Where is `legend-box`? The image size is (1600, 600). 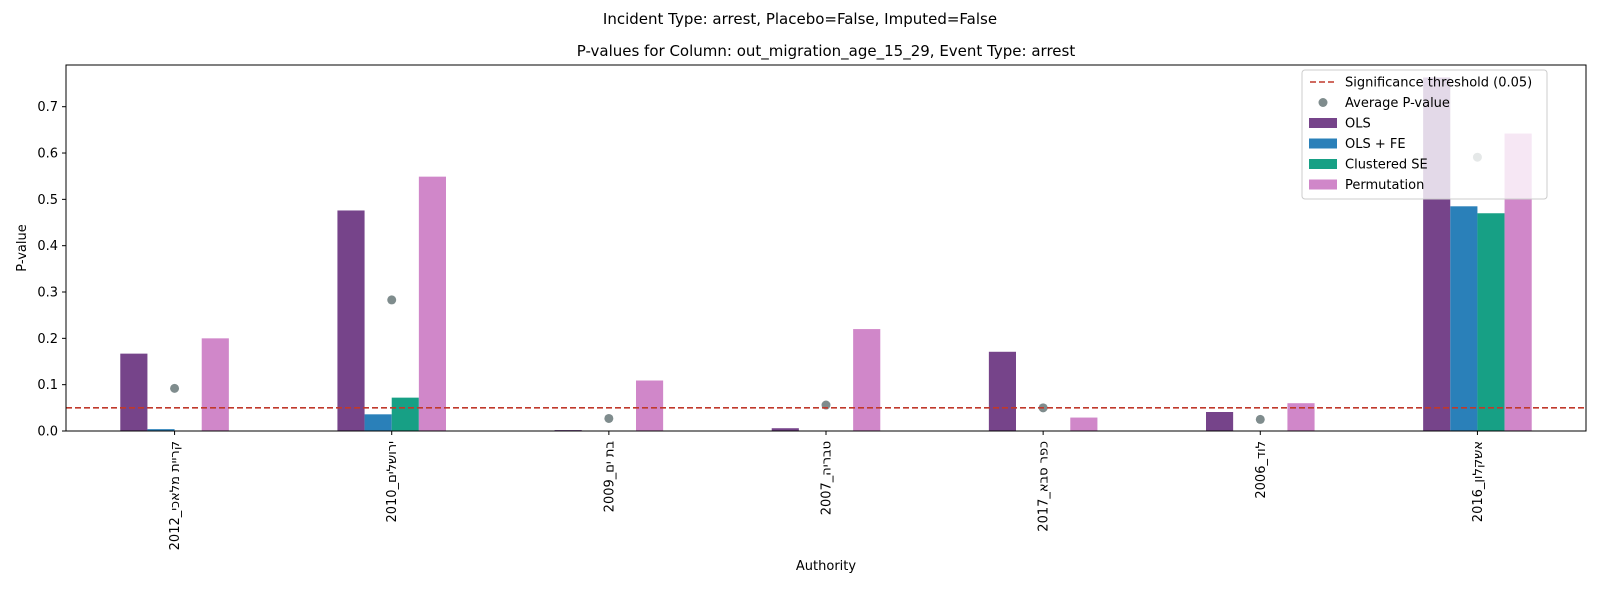 legend-box is located at coordinates (1424, 134).